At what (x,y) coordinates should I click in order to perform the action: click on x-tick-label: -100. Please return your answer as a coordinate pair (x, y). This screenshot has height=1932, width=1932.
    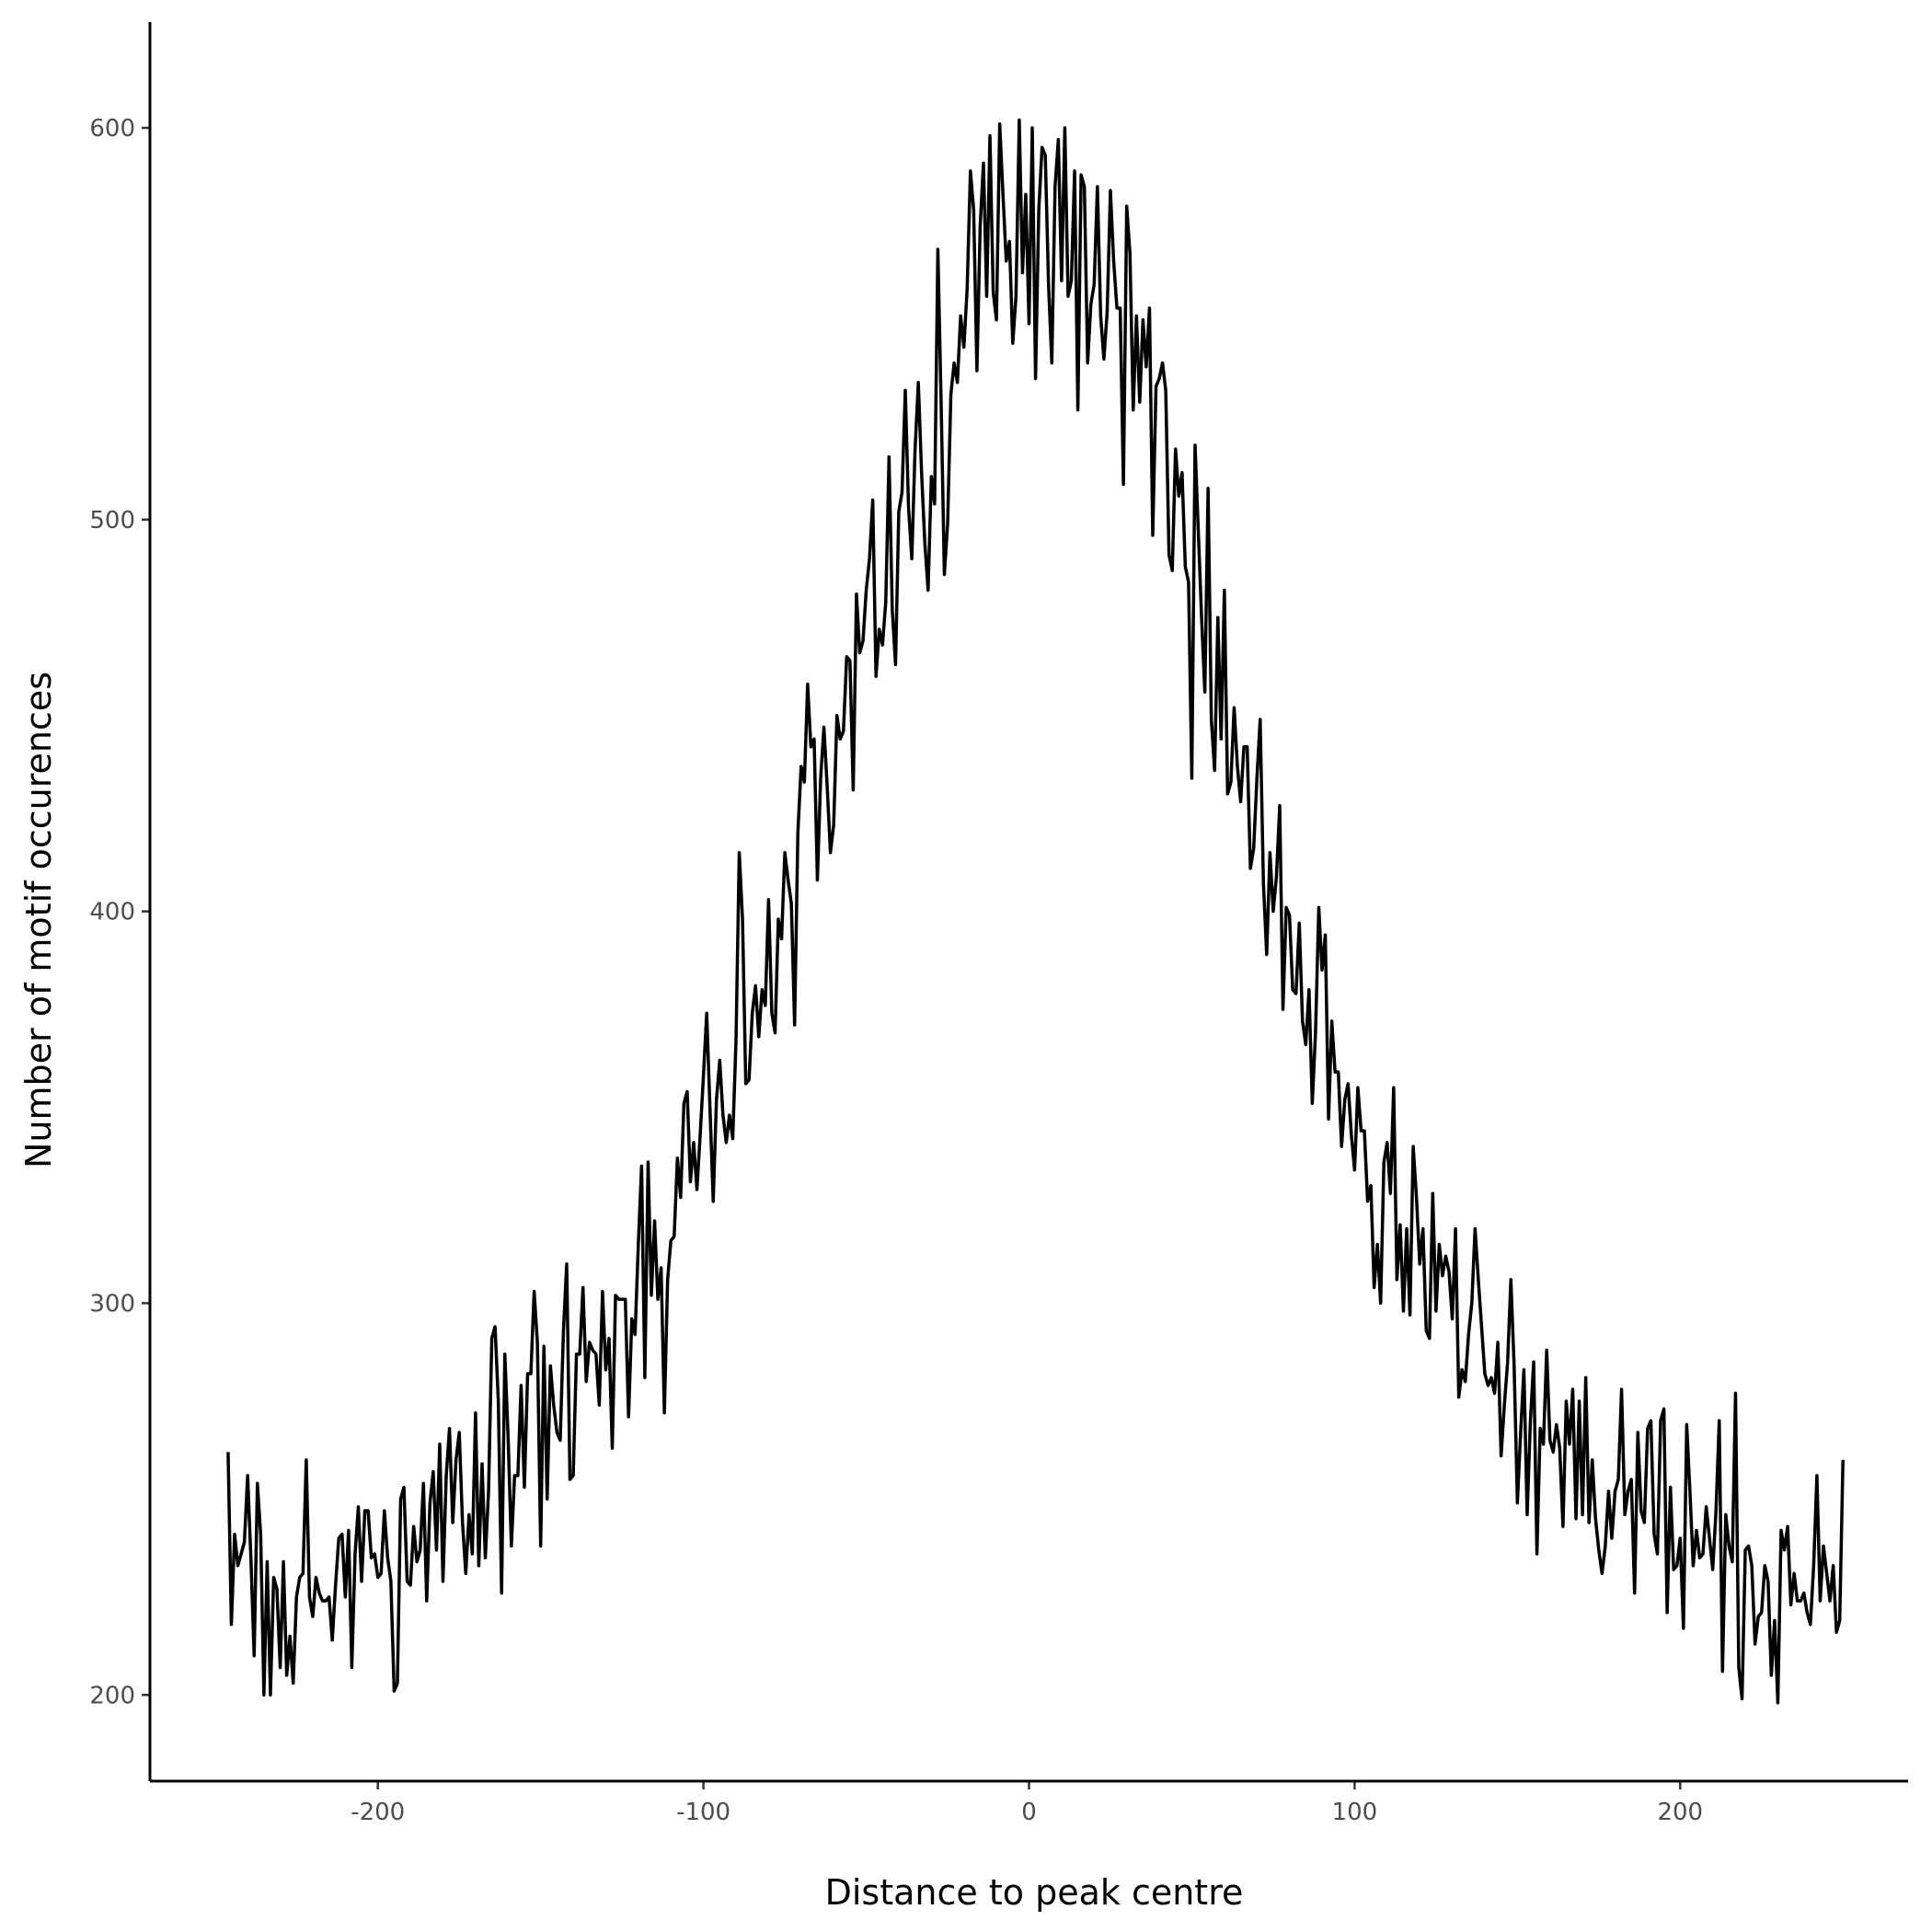
    Looking at the image, I should click on (703, 1812).